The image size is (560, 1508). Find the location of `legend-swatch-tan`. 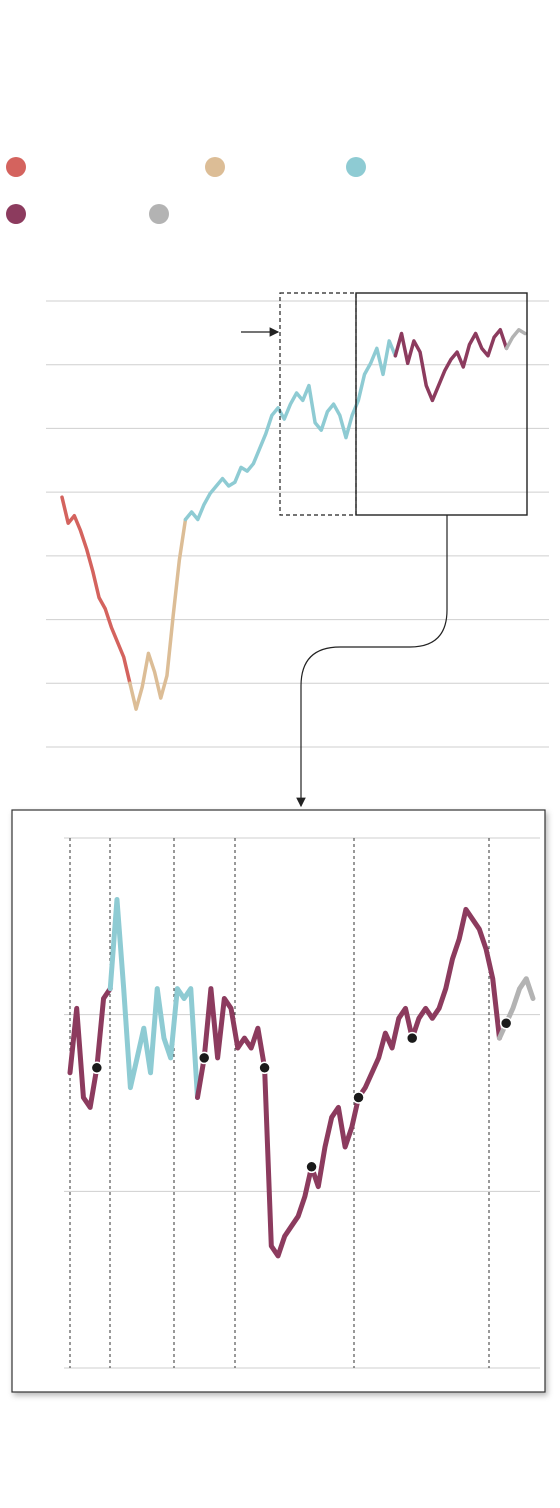

legend-swatch-tan is located at coordinates (215, 167).